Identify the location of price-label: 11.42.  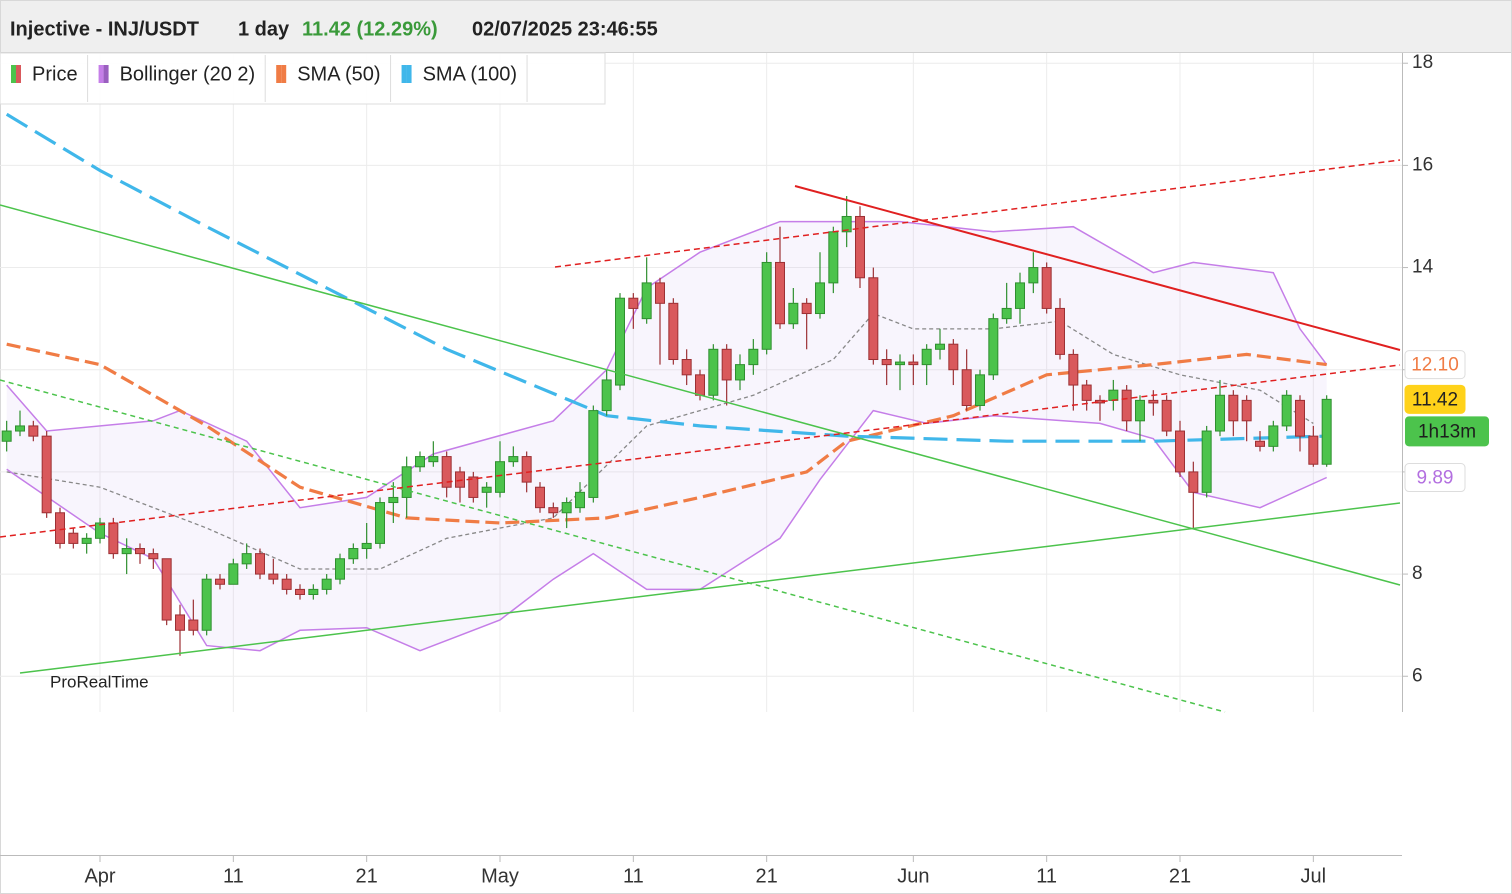
(1435, 399).